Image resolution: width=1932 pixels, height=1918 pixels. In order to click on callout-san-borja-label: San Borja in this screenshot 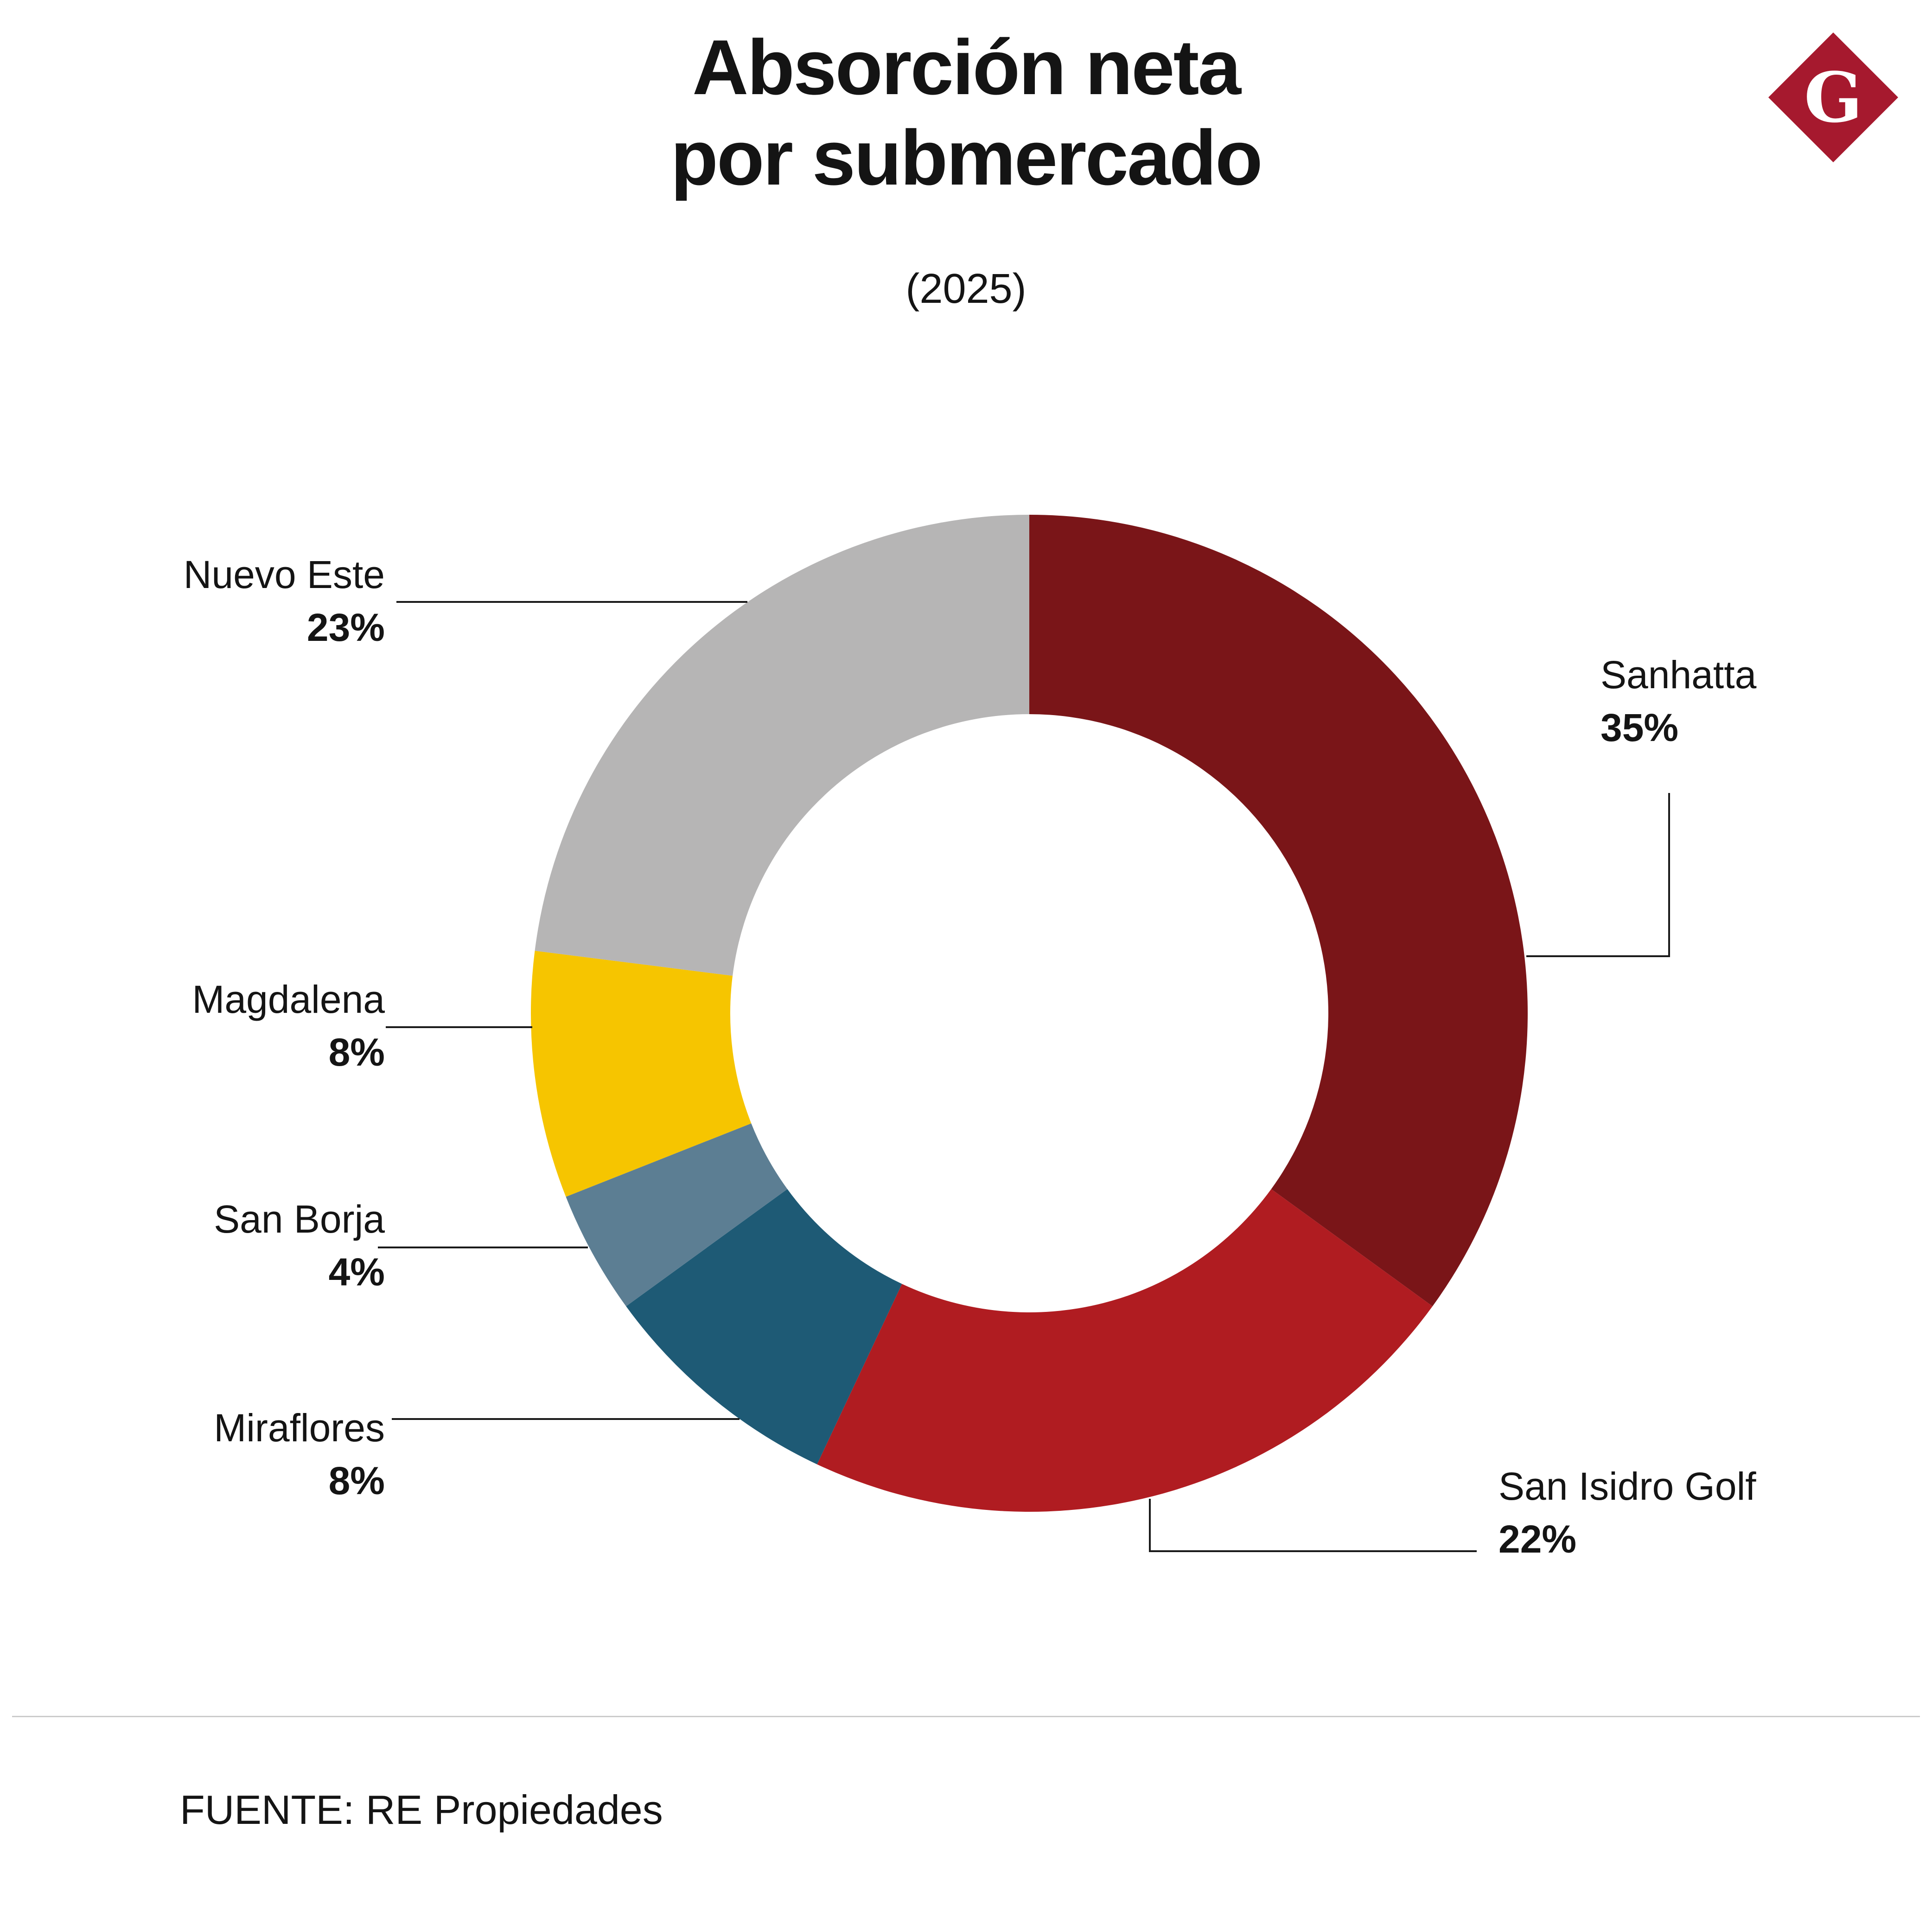, I will do `click(299, 1219)`.